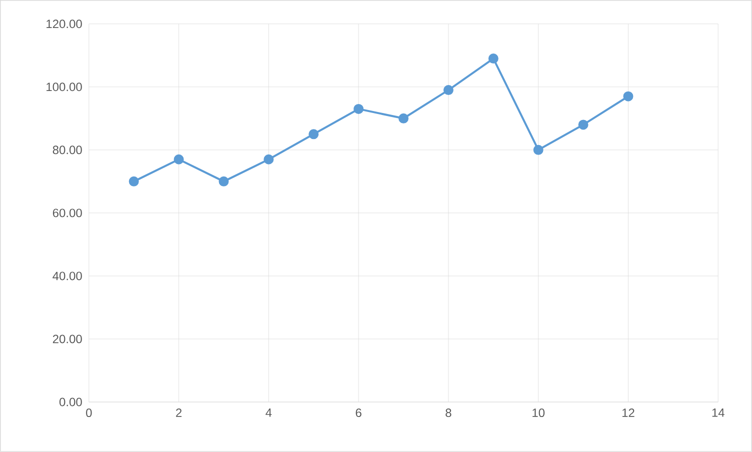 This screenshot has width=752, height=452. I want to click on y-tick-label: 60.00, so click(67, 213).